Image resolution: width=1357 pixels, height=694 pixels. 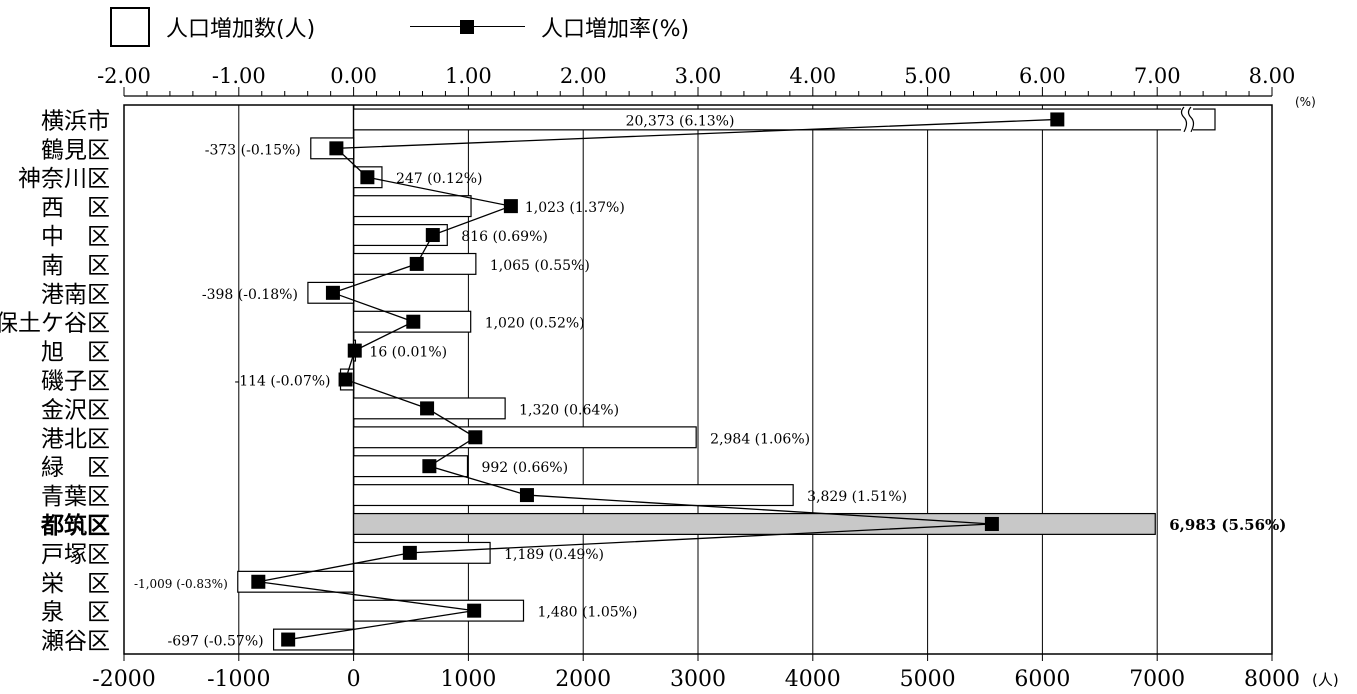 I want to click on category-label: 保土ケ谷区, so click(x=55, y=324).